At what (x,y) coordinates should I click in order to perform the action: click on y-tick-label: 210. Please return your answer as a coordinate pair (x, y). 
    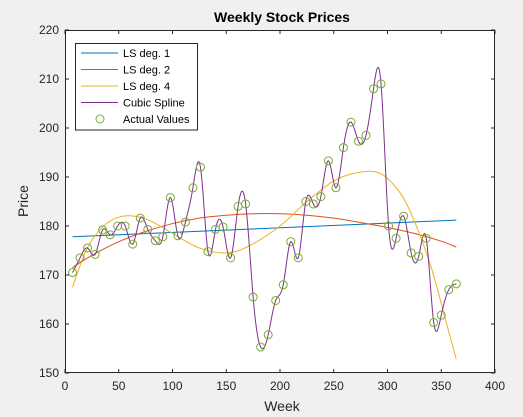
    Looking at the image, I should click on (49, 79).